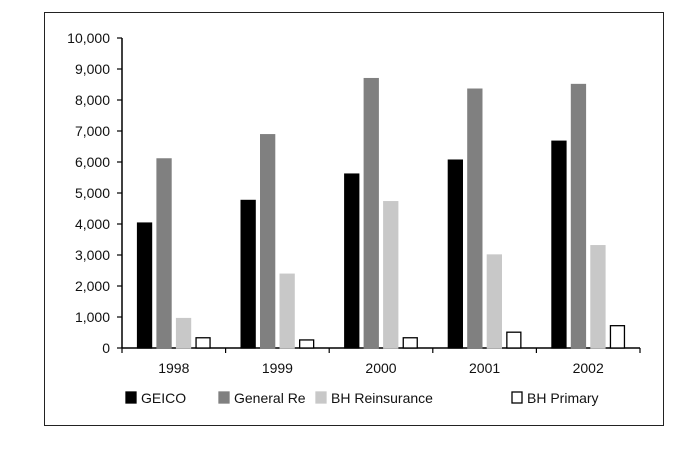 The height and width of the screenshot is (470, 692). I want to click on bar-bh-reinsurance-2000, so click(391, 275).